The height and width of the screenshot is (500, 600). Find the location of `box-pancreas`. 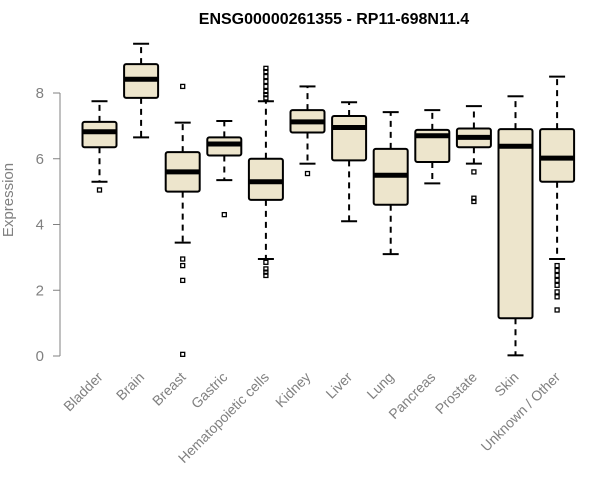

box-pancreas is located at coordinates (432, 147).